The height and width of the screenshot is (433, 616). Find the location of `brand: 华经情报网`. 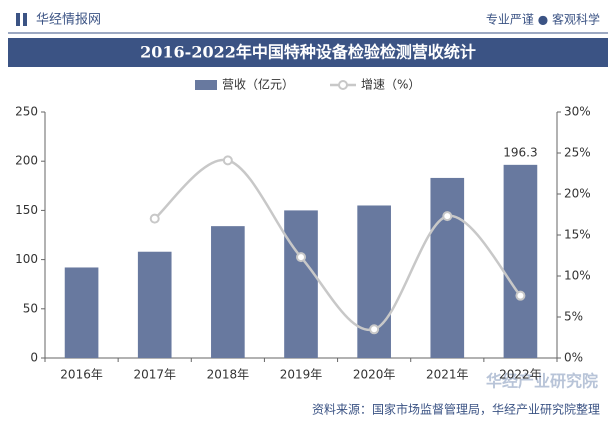

brand: 华经情报网 is located at coordinates (68, 20).